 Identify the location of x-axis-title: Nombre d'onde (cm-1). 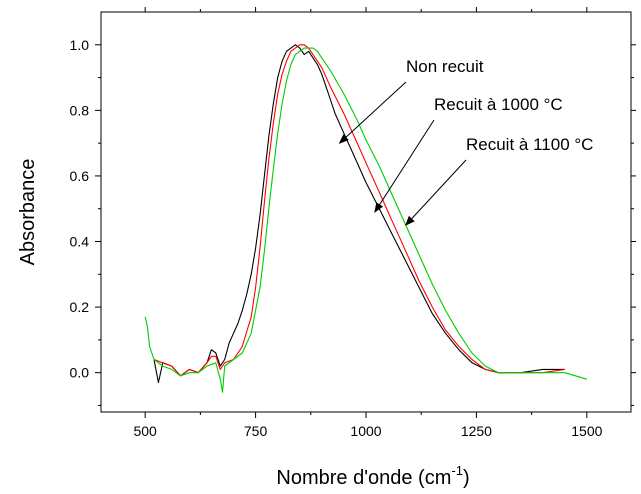
(372, 476).